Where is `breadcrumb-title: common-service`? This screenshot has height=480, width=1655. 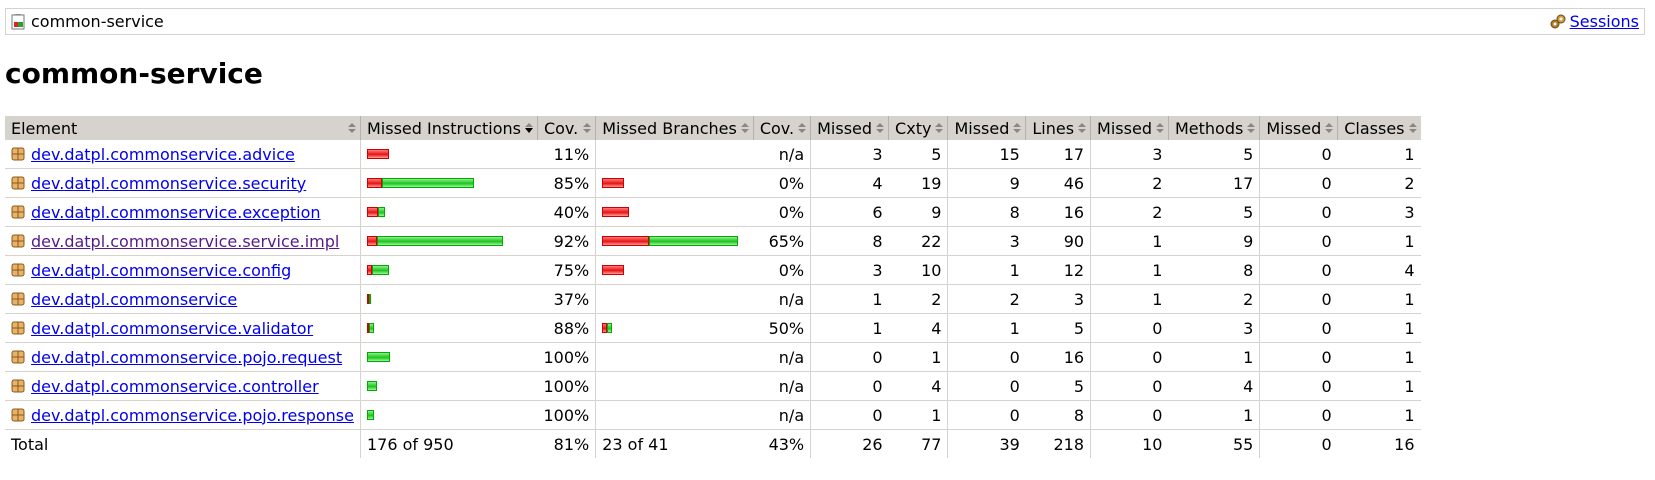 breadcrumb-title: common-service is located at coordinates (97, 21).